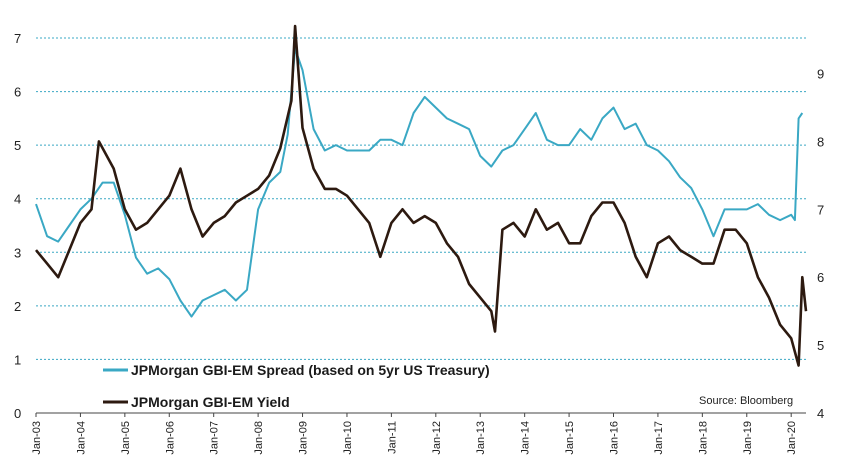 This screenshot has width=850, height=468. What do you see at coordinates (17, 252) in the screenshot?
I see `y-left-tick-label: 3` at bounding box center [17, 252].